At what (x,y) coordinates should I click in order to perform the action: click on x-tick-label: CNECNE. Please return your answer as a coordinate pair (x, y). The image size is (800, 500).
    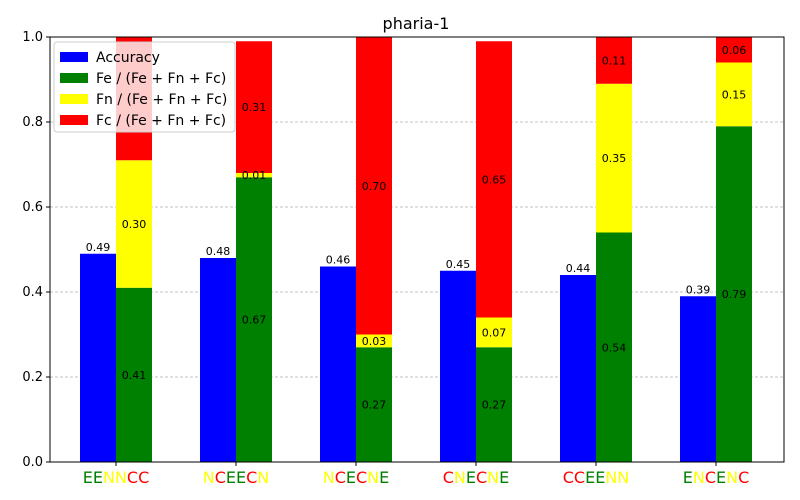
    Looking at the image, I should click on (476, 477).